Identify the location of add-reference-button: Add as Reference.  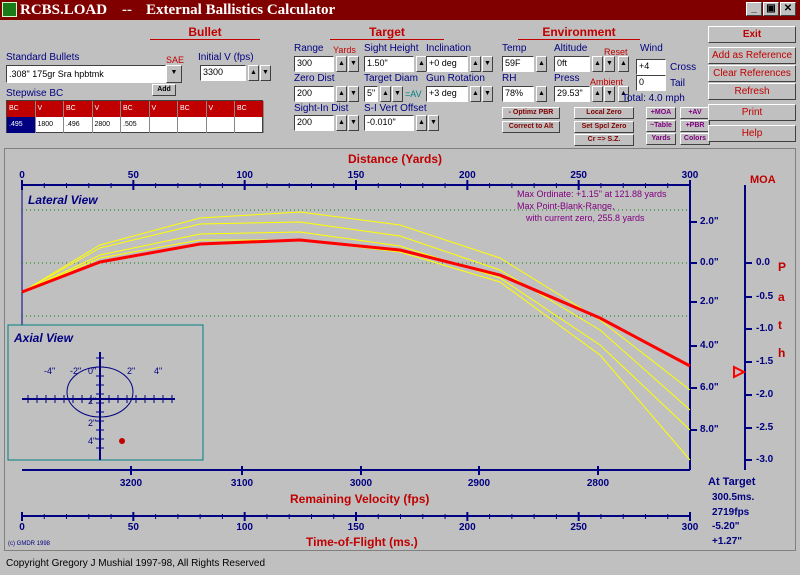
(752, 55).